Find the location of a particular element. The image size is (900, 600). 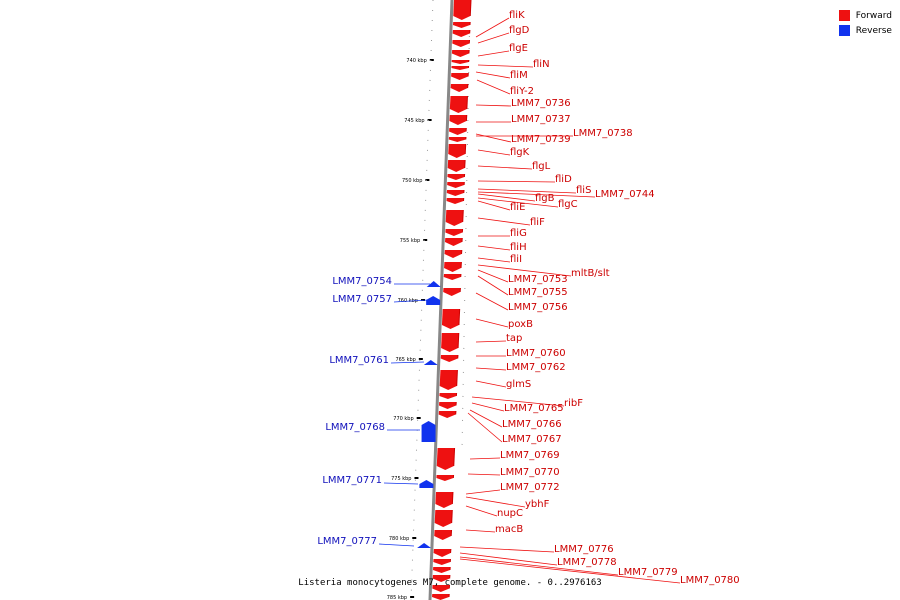

reverse-gene-label: LMM7_0757 is located at coordinates (362, 299).